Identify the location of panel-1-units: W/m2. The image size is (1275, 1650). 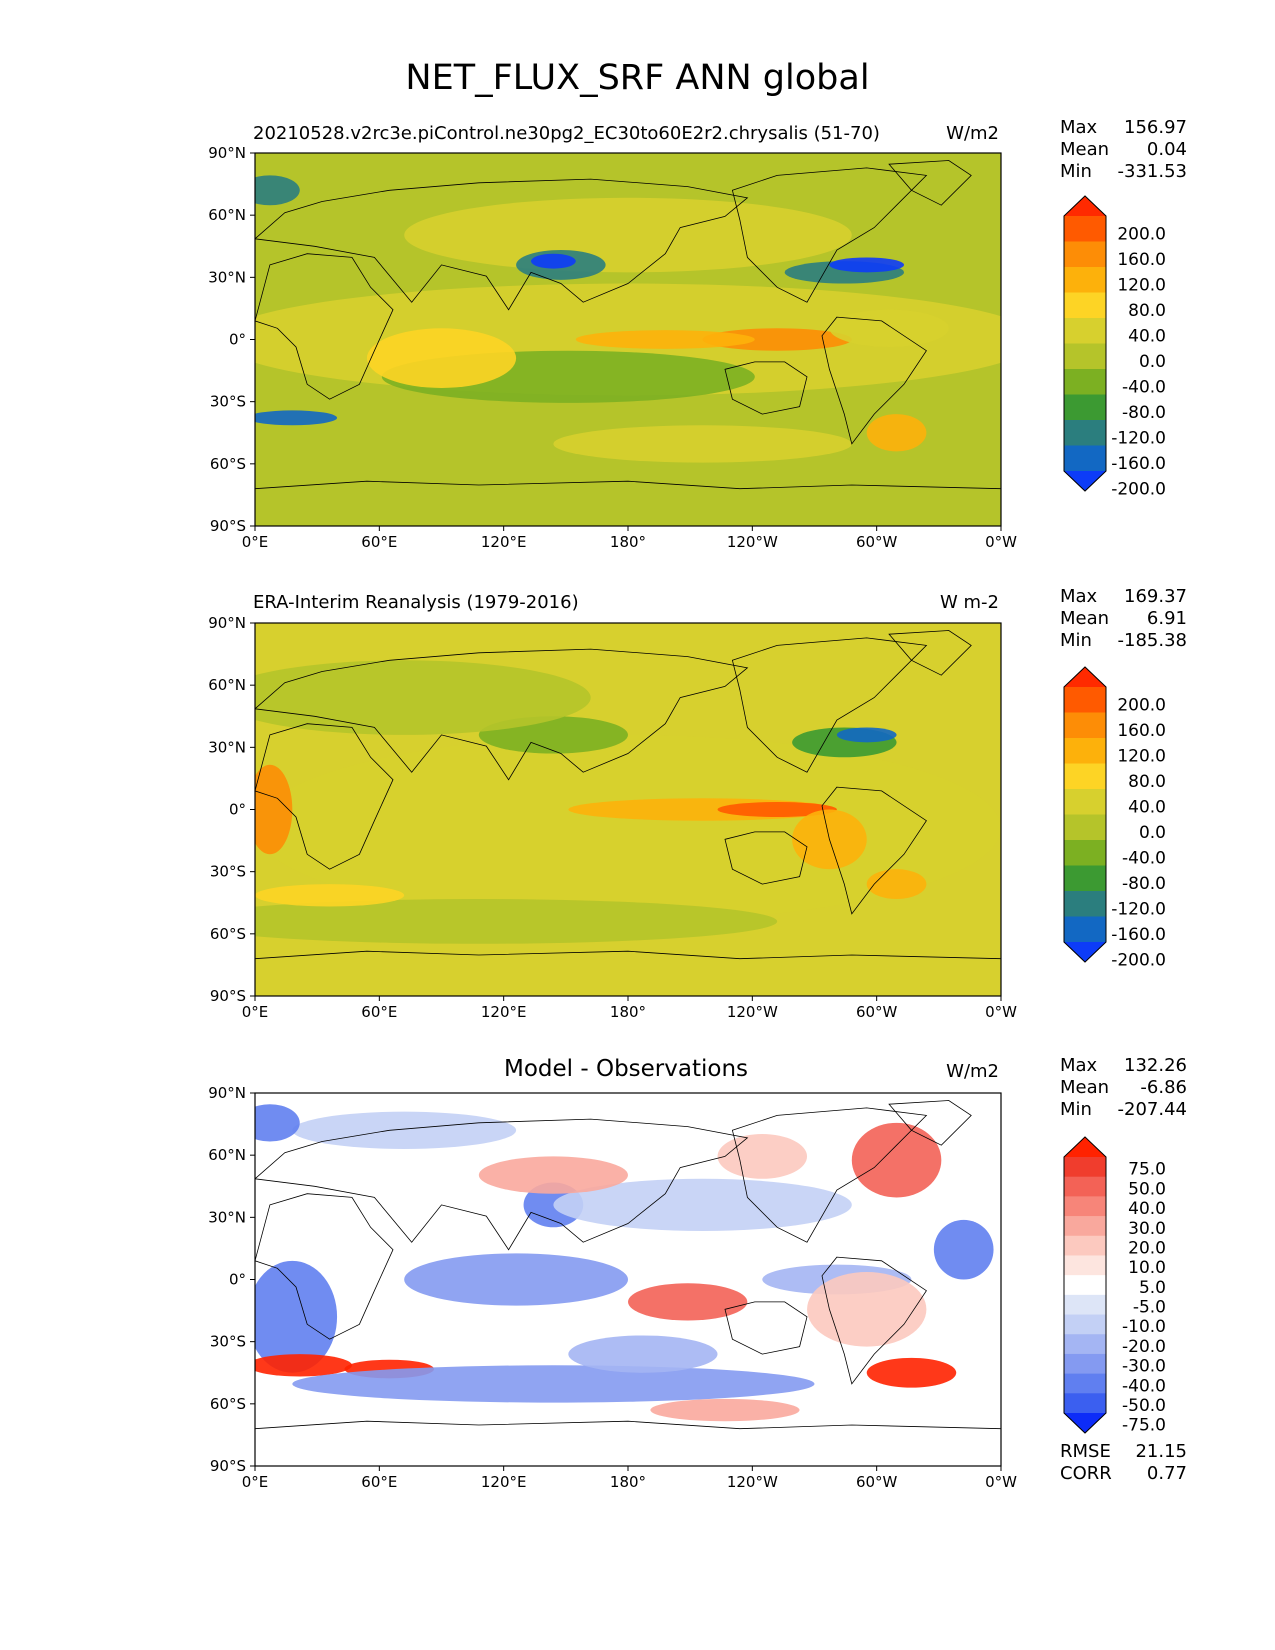
(972, 133).